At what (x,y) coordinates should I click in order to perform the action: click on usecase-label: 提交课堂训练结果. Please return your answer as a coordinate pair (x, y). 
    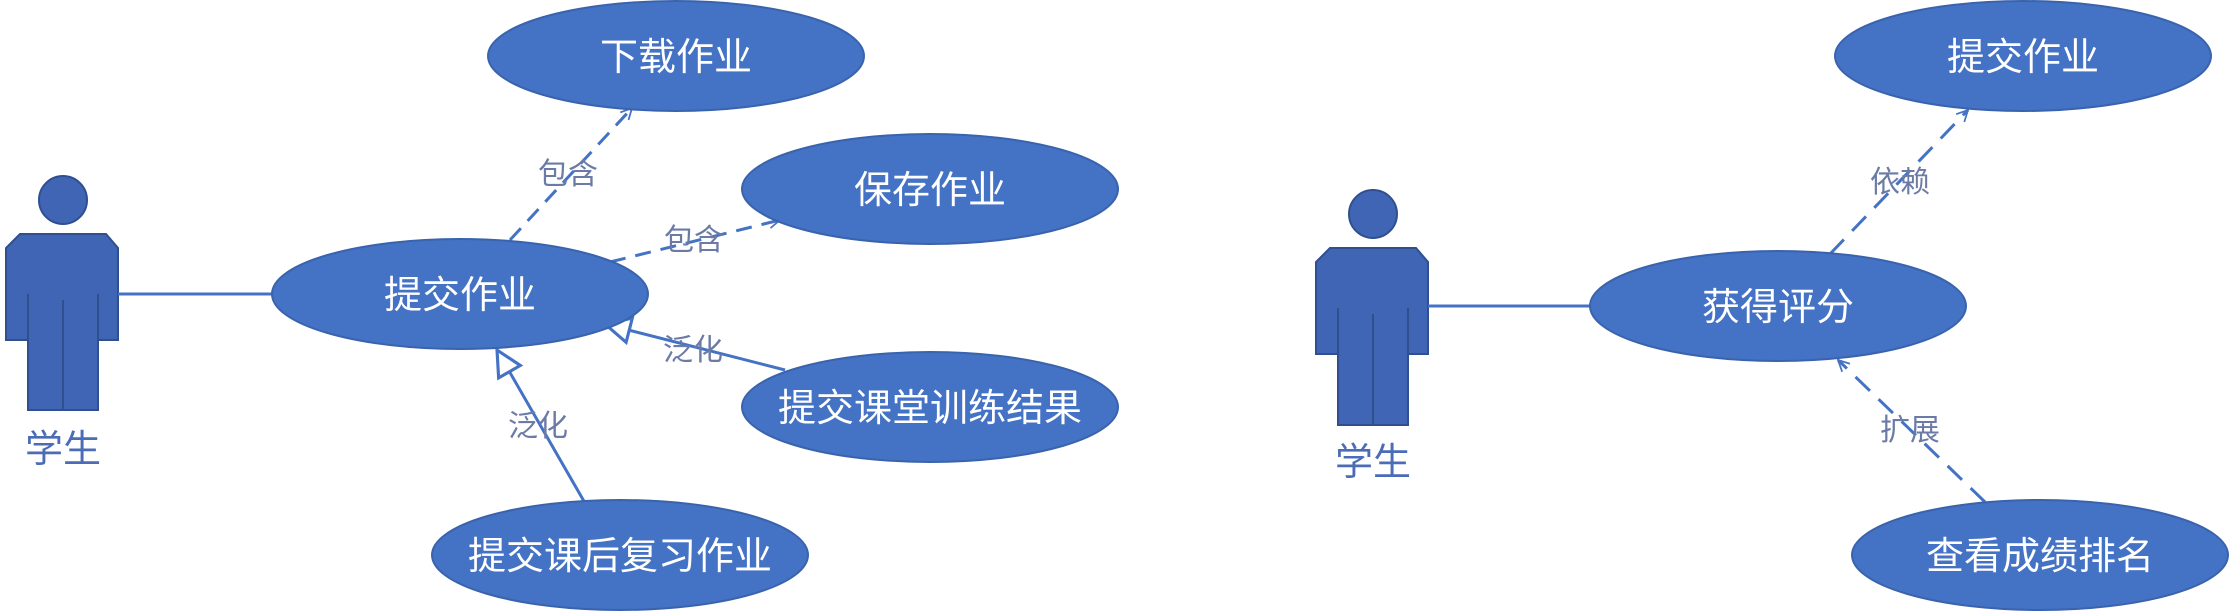
    Looking at the image, I should click on (930, 408).